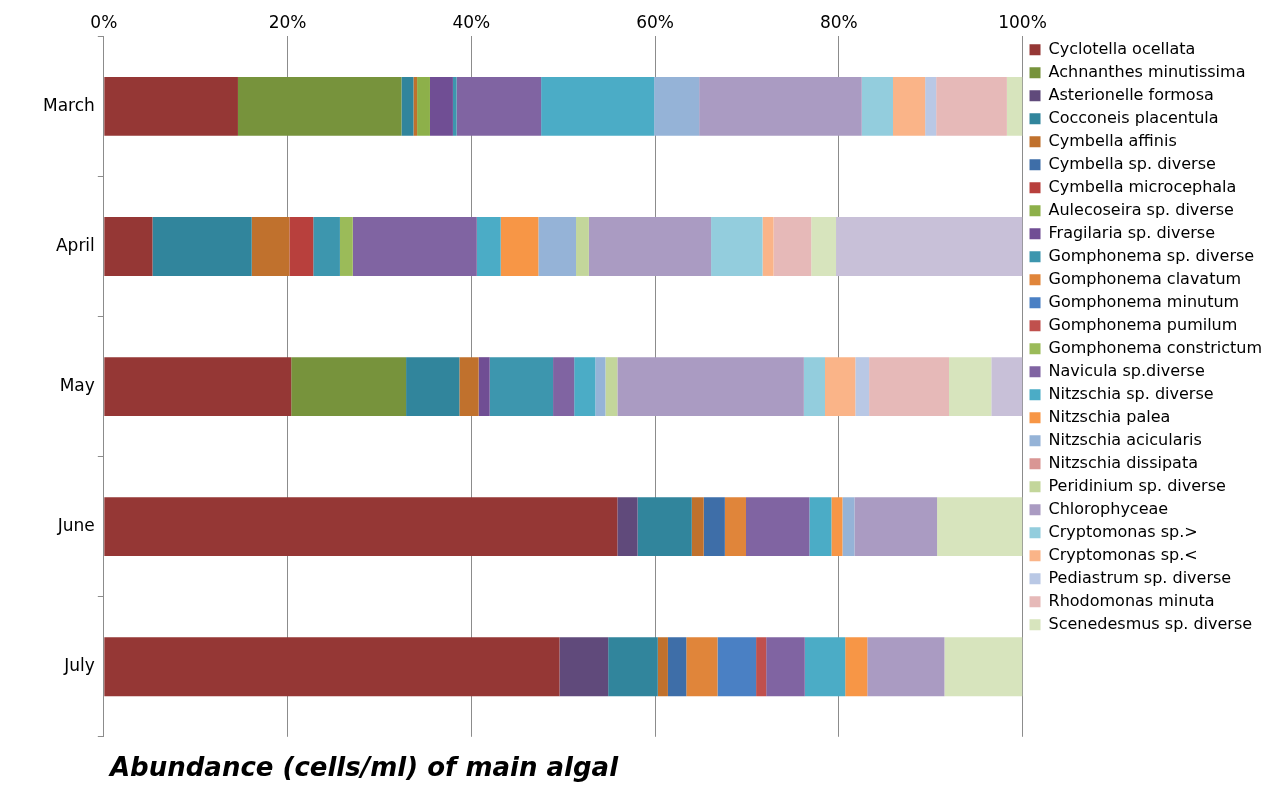  Describe the element at coordinates (77, 385) in the screenshot. I see `y-tick-label: May` at that location.